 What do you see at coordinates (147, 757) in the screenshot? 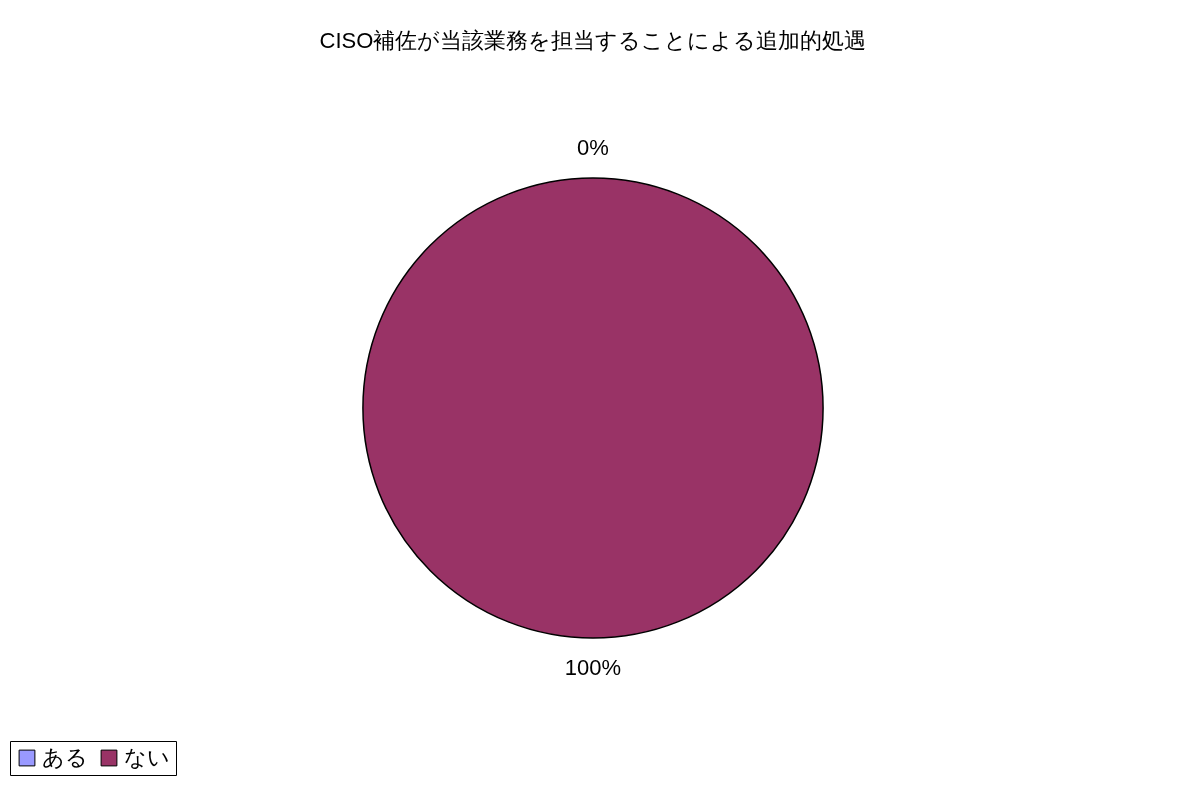
I see `legend-label: ない` at bounding box center [147, 757].